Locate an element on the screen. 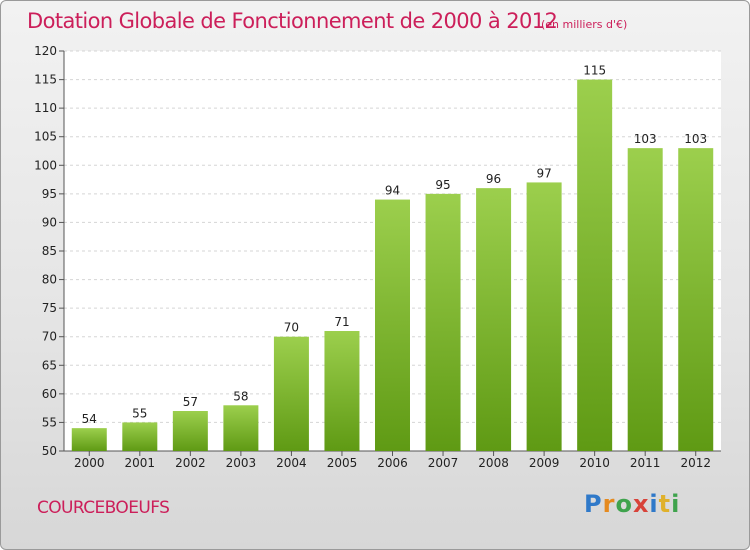 This screenshot has height=550, width=750. data-label: 71 is located at coordinates (341, 322).